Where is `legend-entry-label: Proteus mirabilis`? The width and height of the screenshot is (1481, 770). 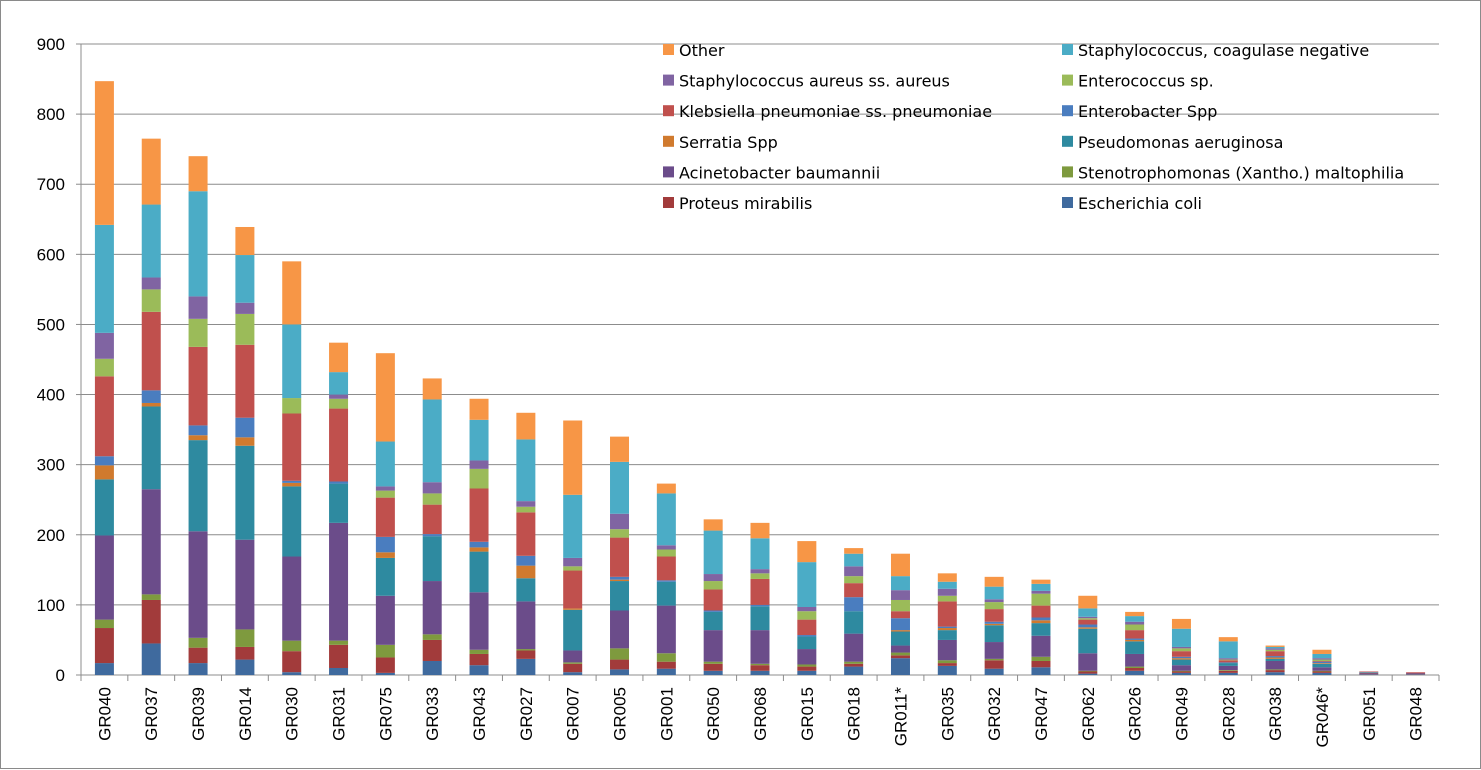
legend-entry-label: Proteus mirabilis is located at coordinates (745, 203).